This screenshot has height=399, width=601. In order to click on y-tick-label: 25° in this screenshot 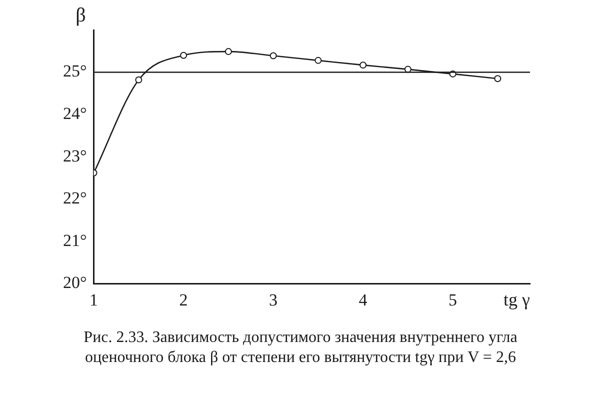, I will do `click(74, 71)`.